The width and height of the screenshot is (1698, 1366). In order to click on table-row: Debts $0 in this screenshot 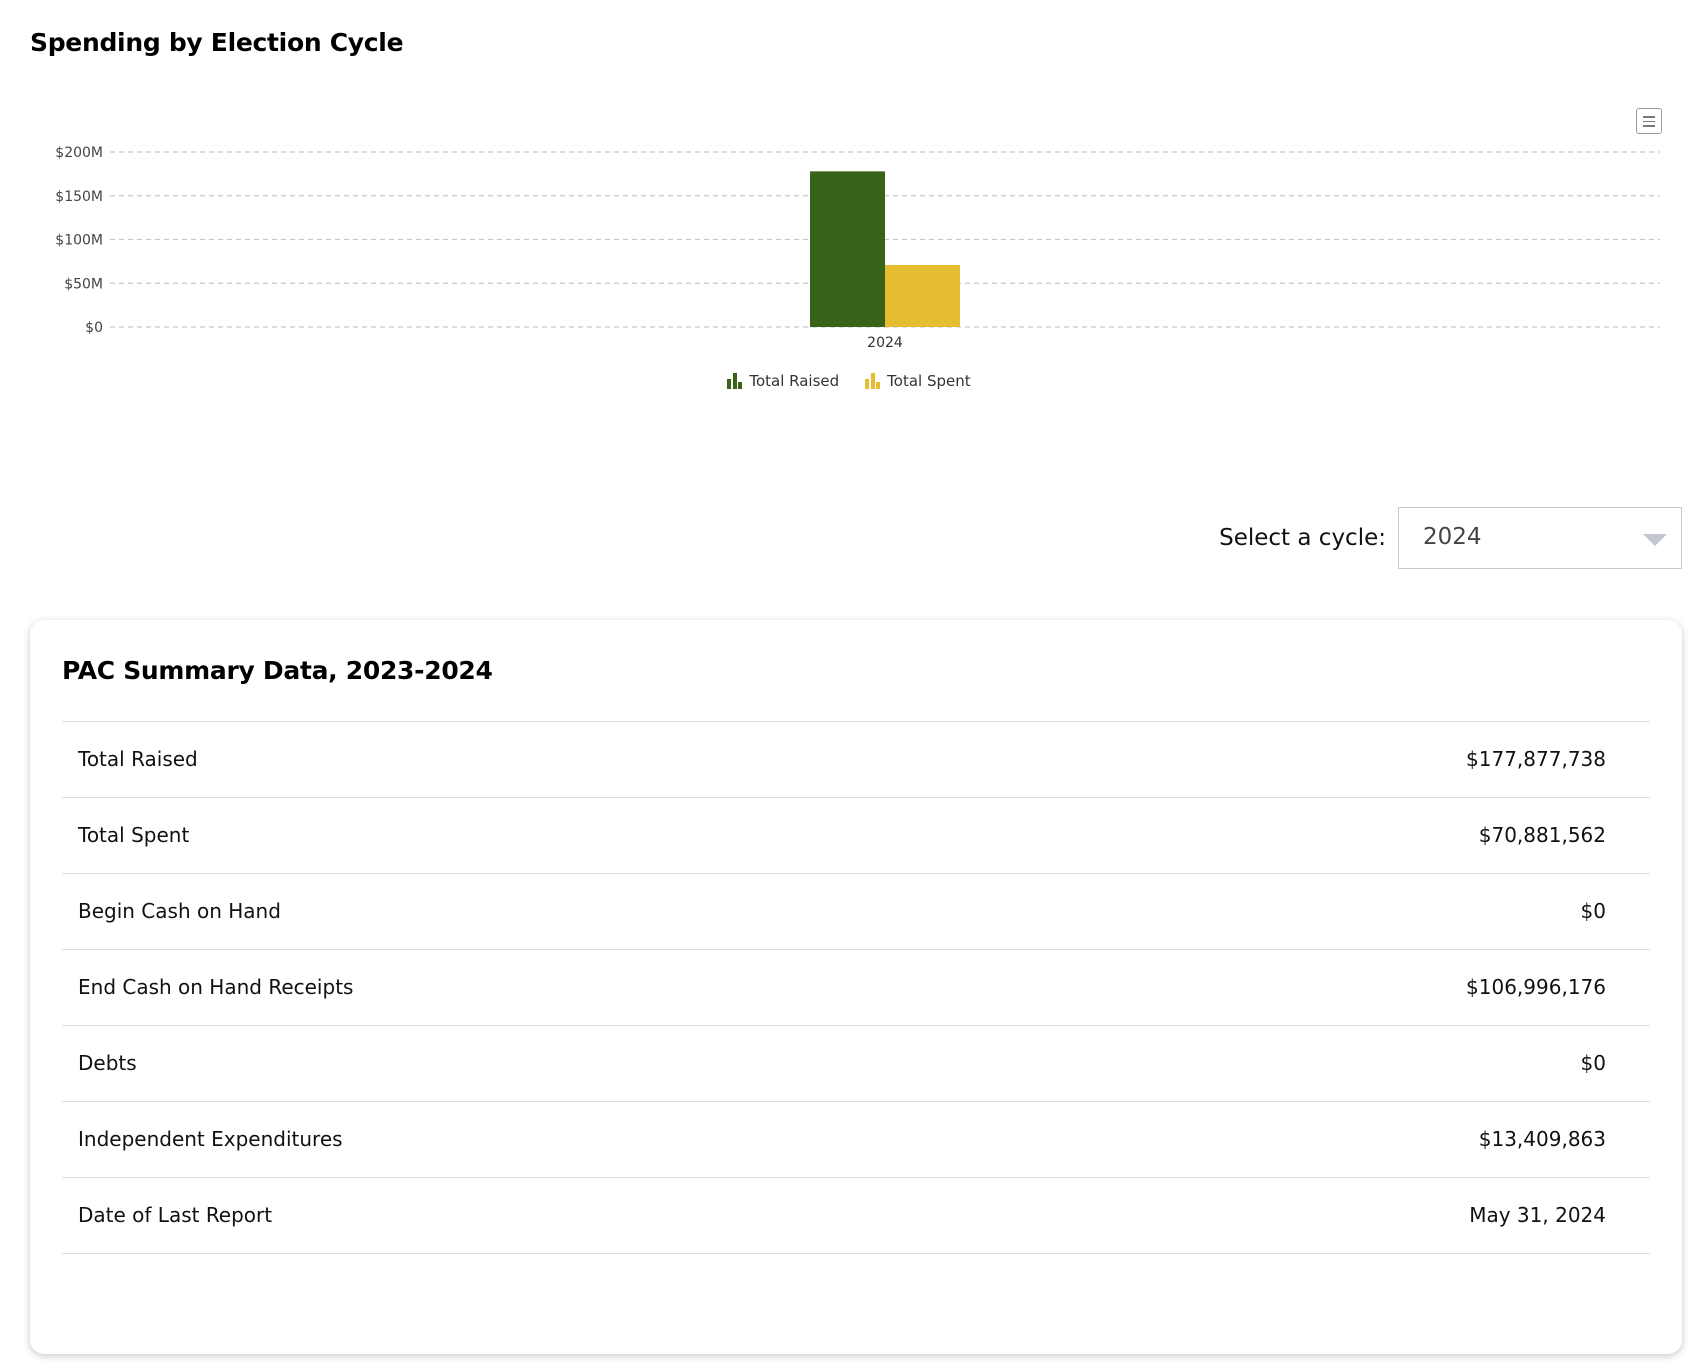, I will do `click(856, 1064)`.